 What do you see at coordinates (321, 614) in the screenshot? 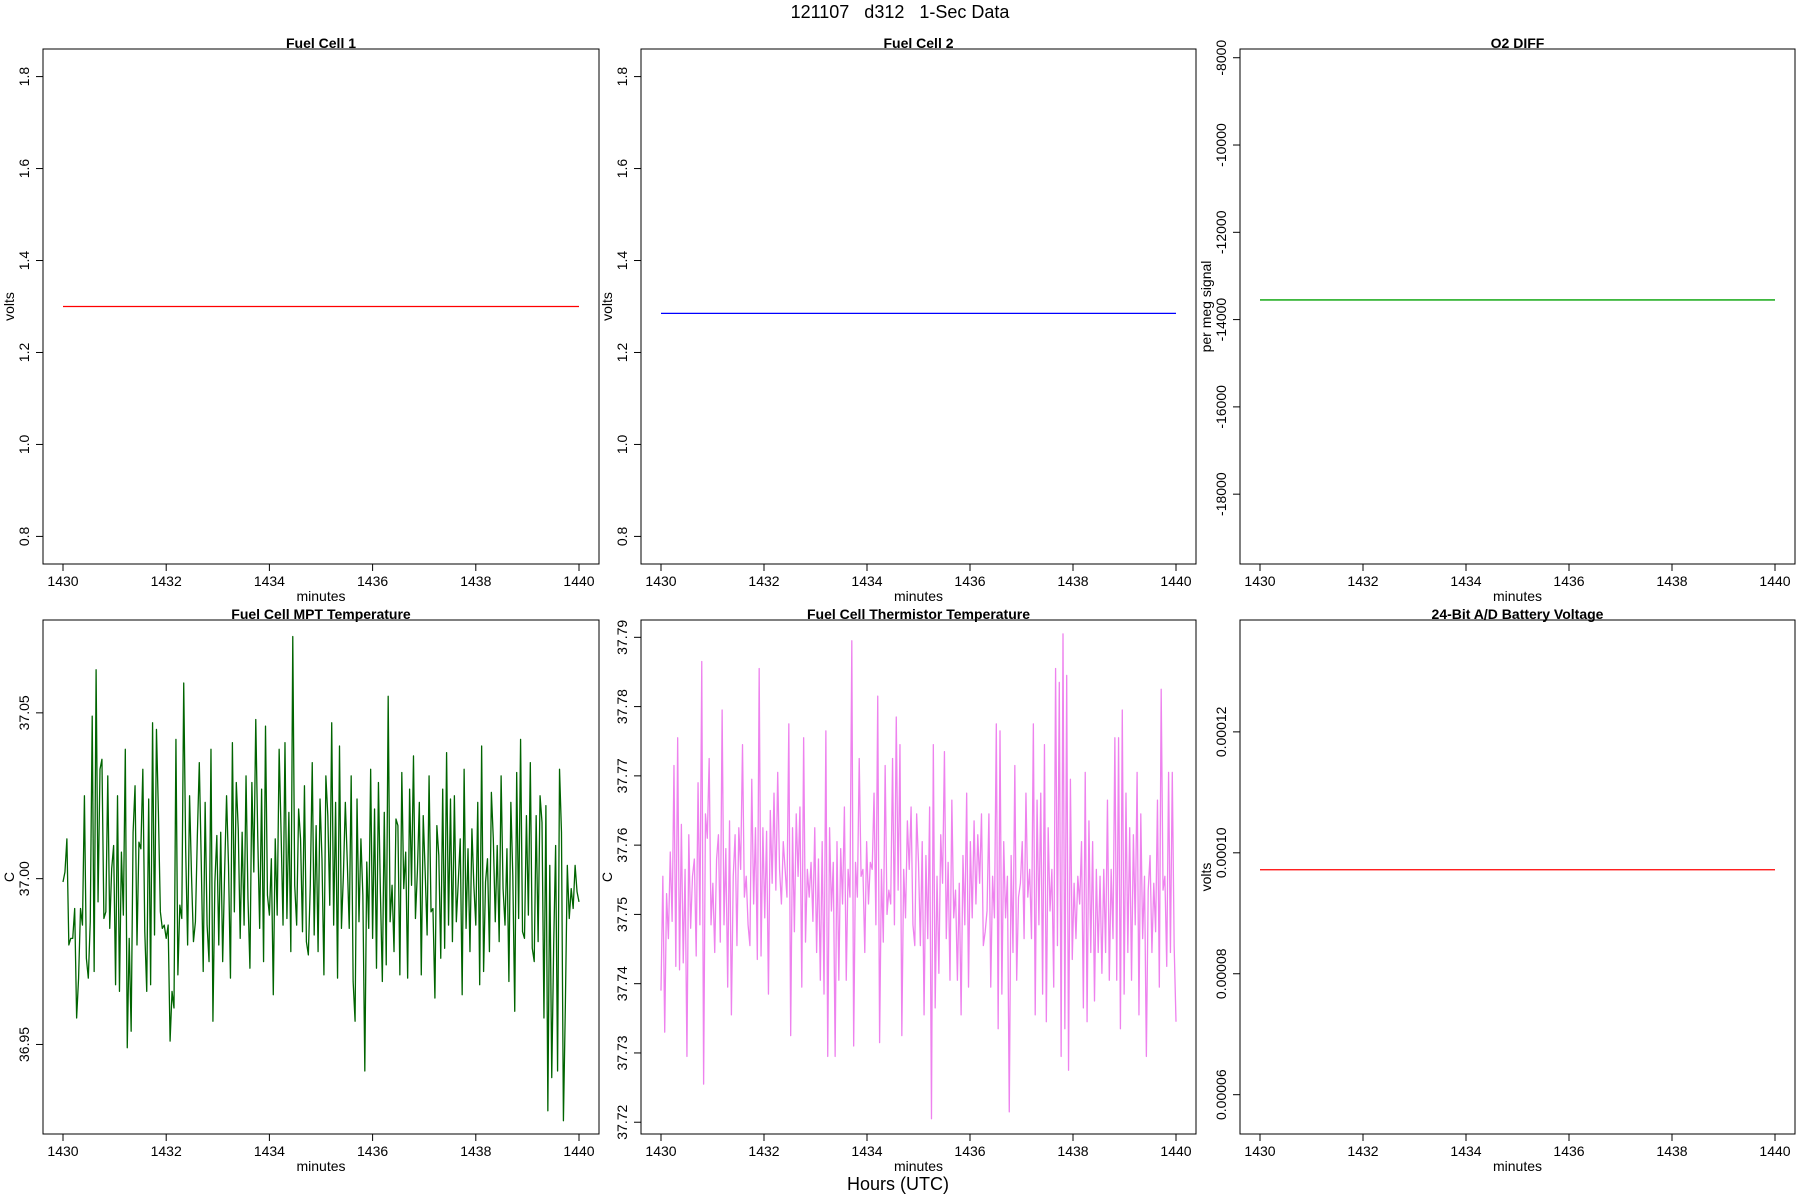
I see `chart-title: Fuel Cell MPT Temperature` at bounding box center [321, 614].